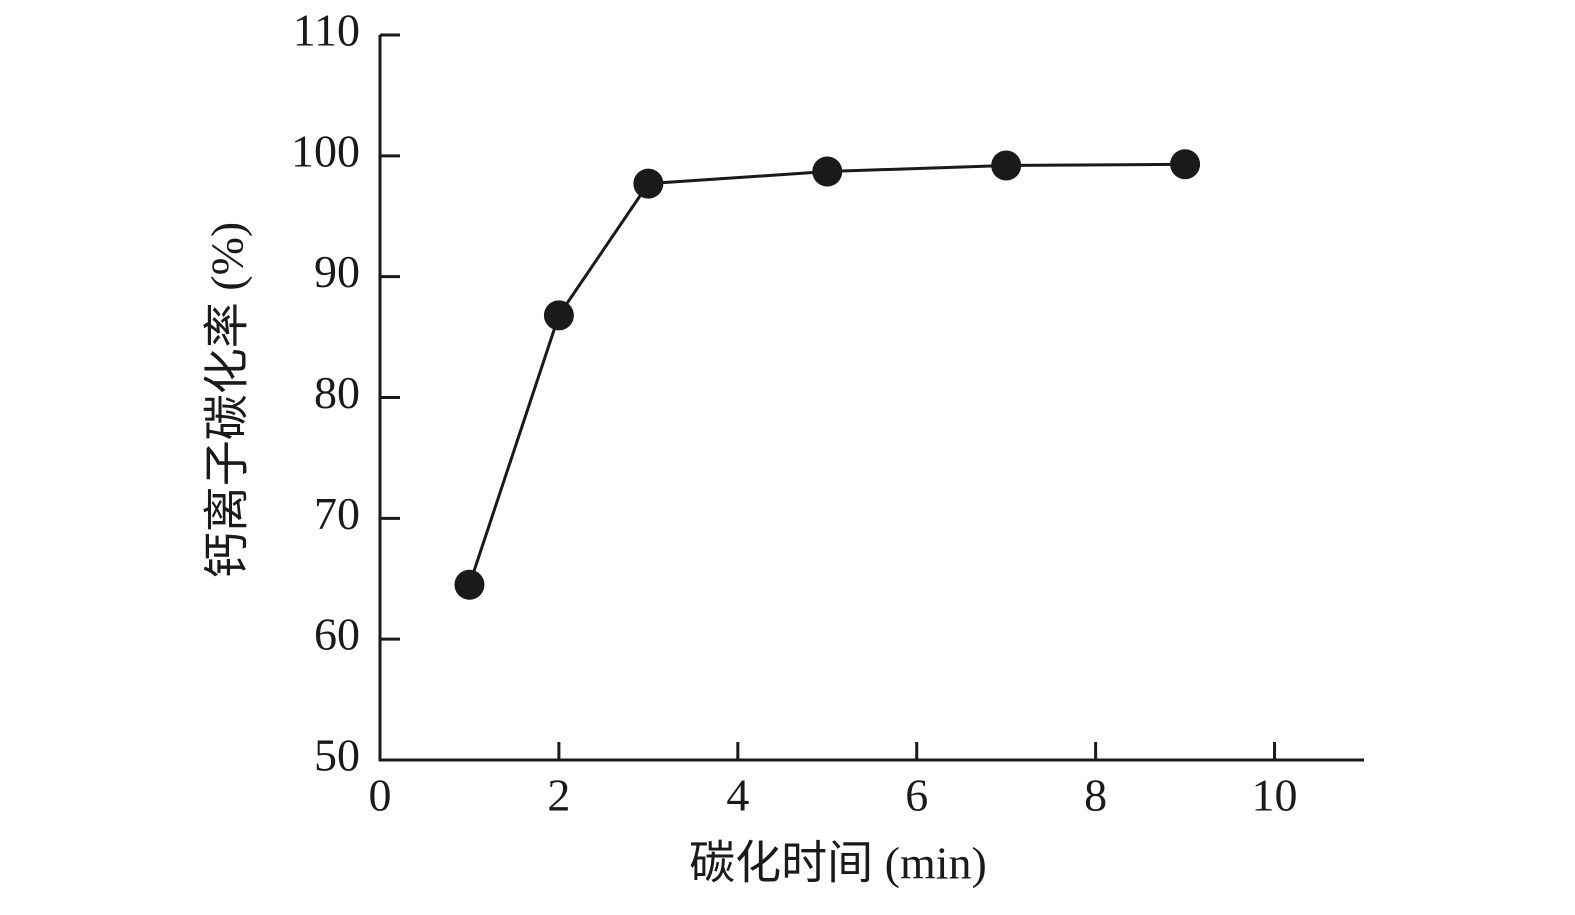 The width and height of the screenshot is (1575, 915). I want to click on y-tick-label: 100, so click(325, 150).